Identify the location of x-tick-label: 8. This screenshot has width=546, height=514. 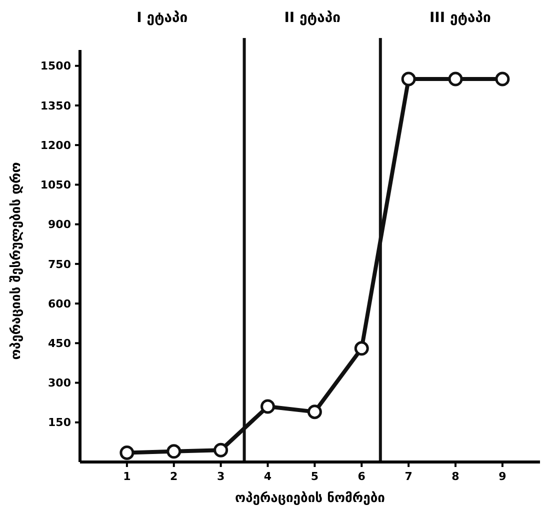
(456, 476).